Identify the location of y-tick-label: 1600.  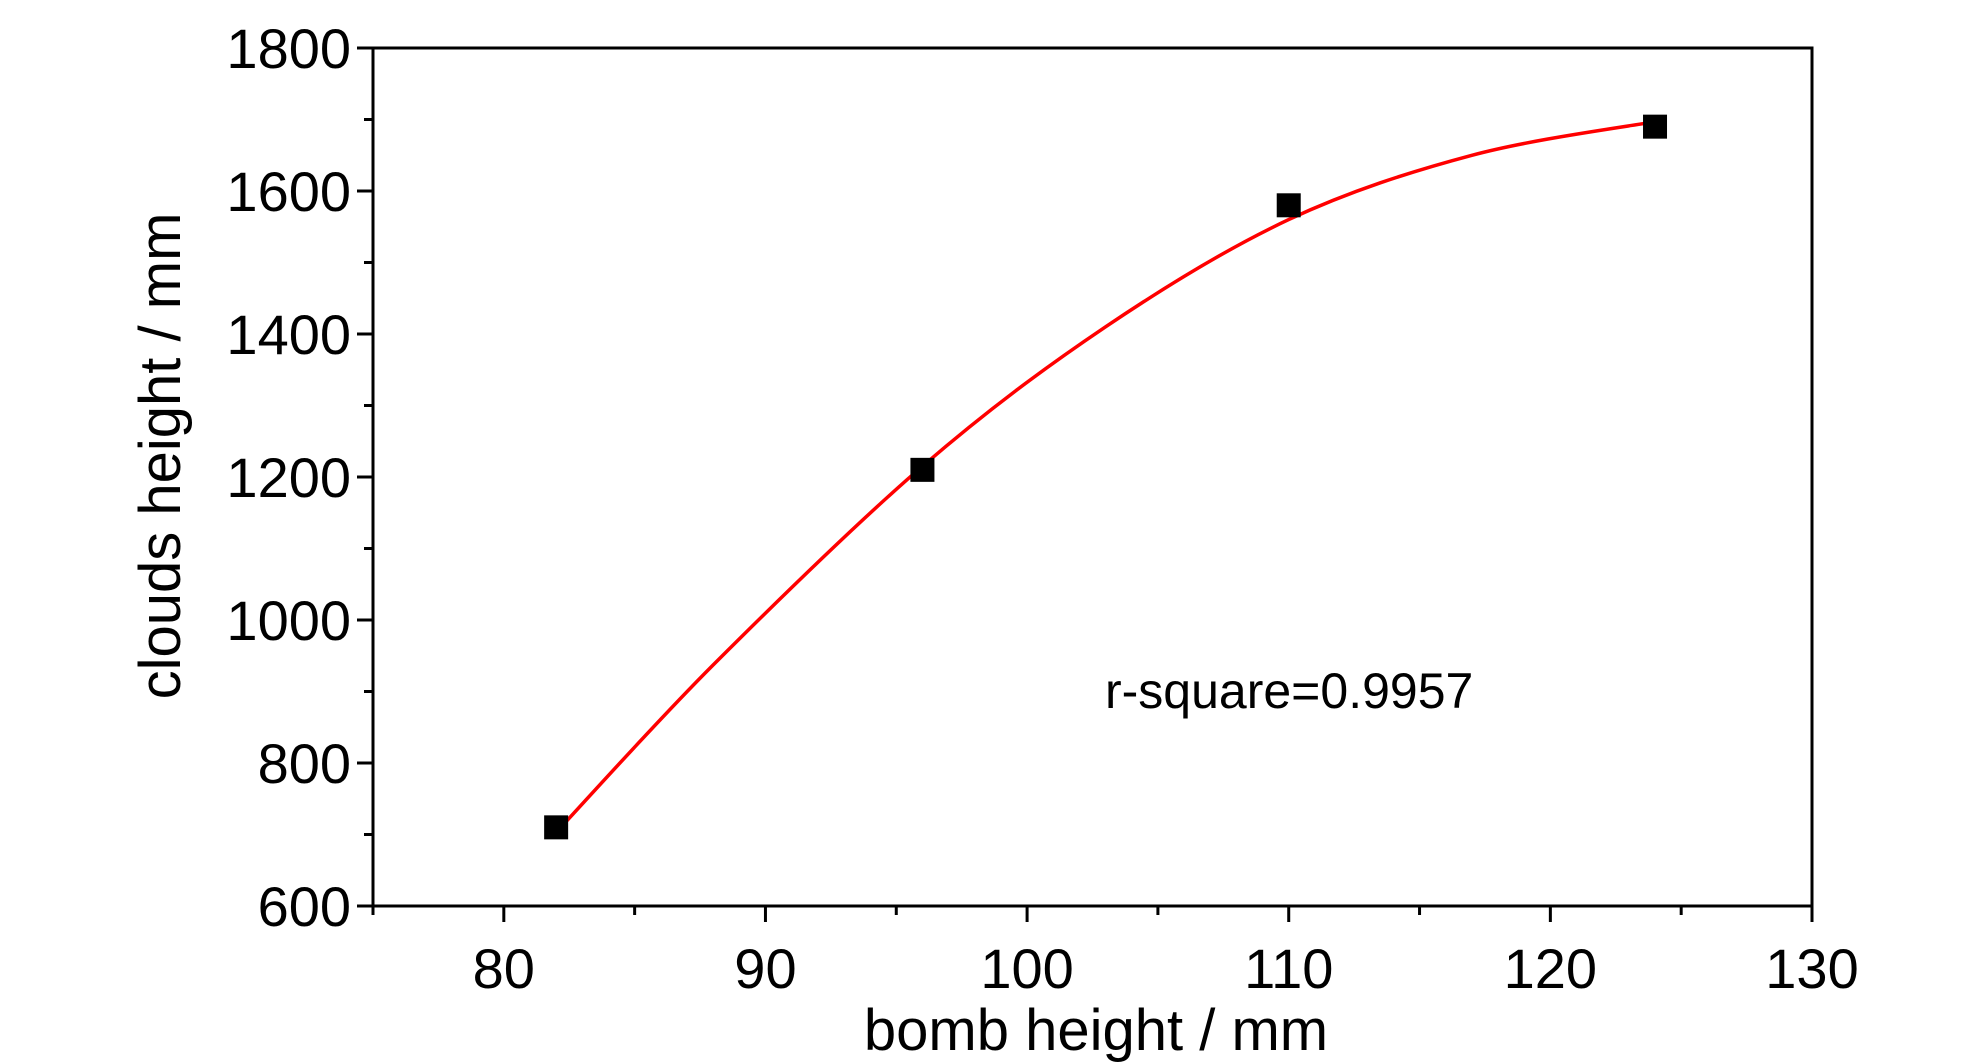
(288, 191).